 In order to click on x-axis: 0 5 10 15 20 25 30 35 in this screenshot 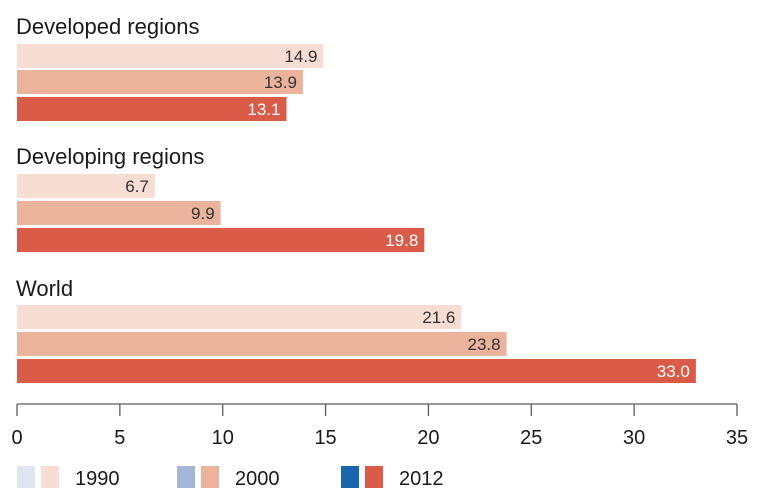, I will do `click(379, 426)`.